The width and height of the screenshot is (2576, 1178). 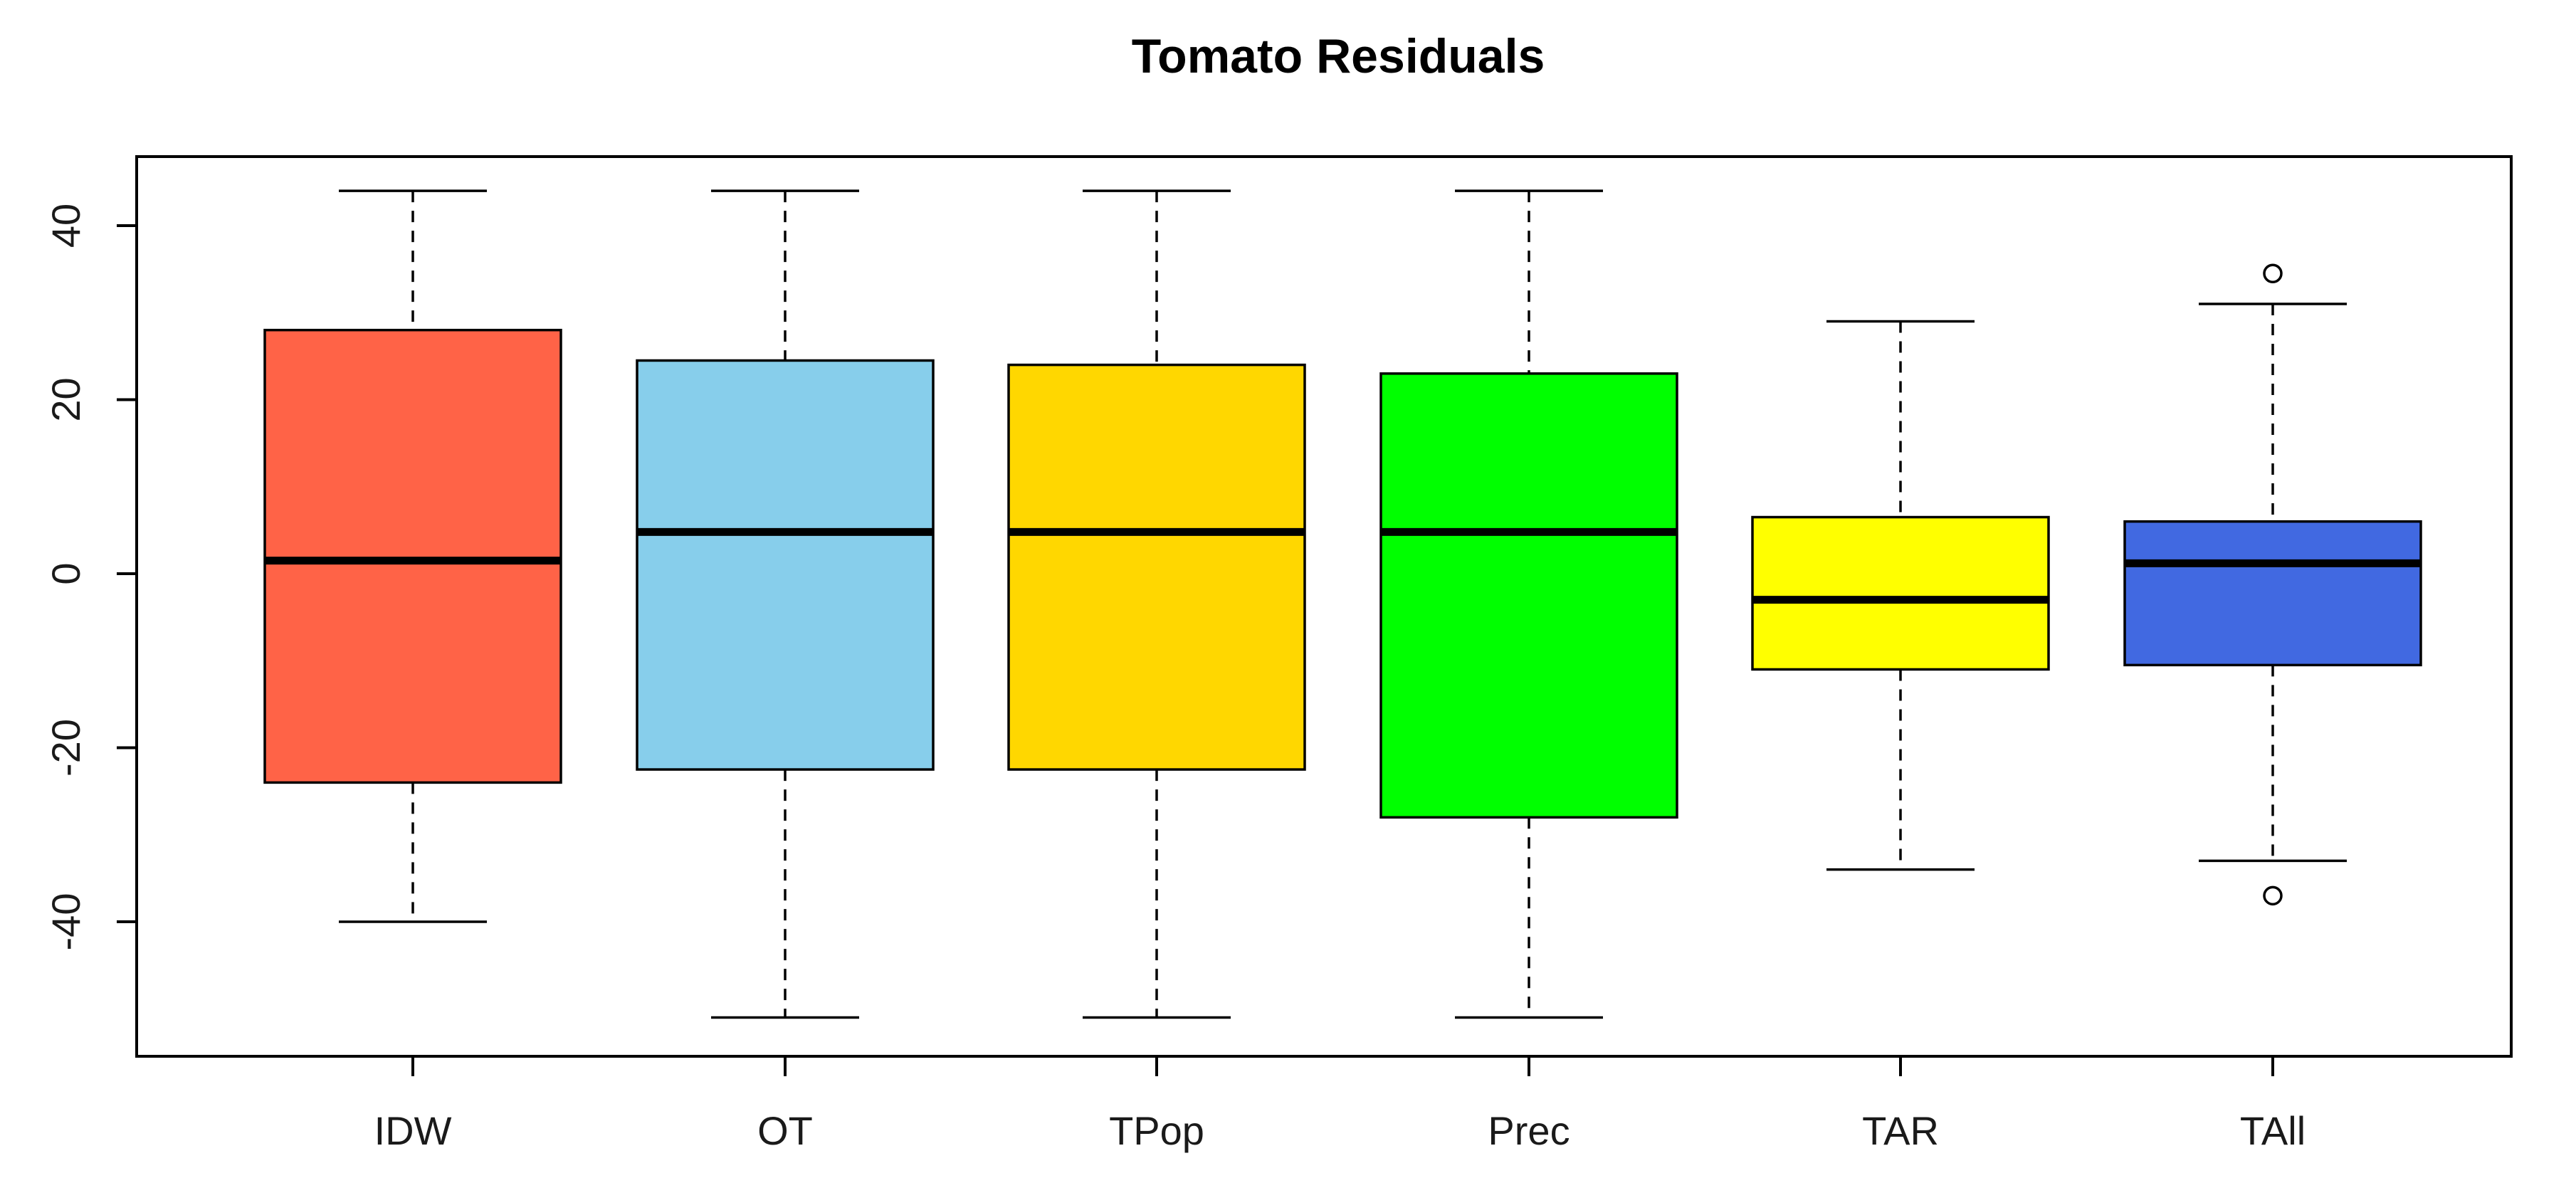 I want to click on x-tick-label: OT, so click(x=785, y=1130).